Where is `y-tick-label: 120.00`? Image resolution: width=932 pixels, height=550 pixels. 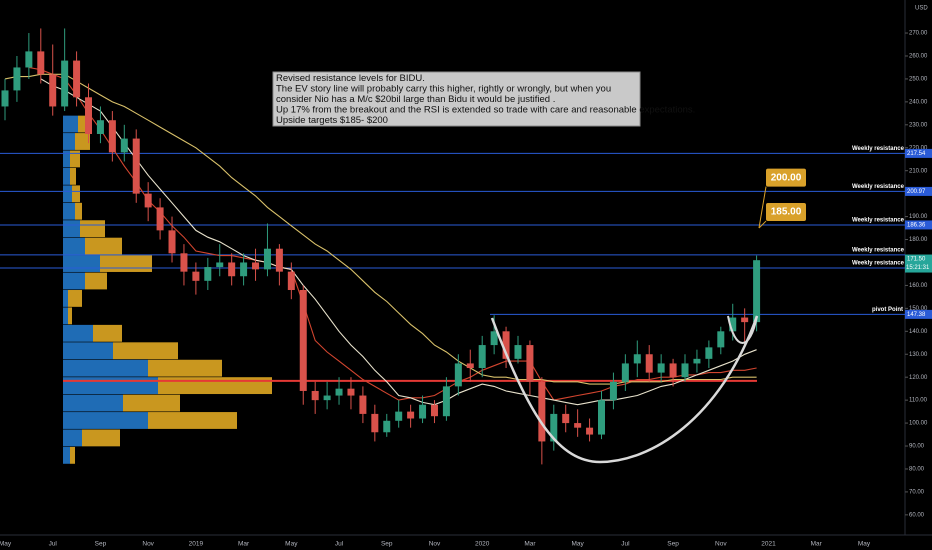
y-tick-label: 120.00 is located at coordinates (918, 378).